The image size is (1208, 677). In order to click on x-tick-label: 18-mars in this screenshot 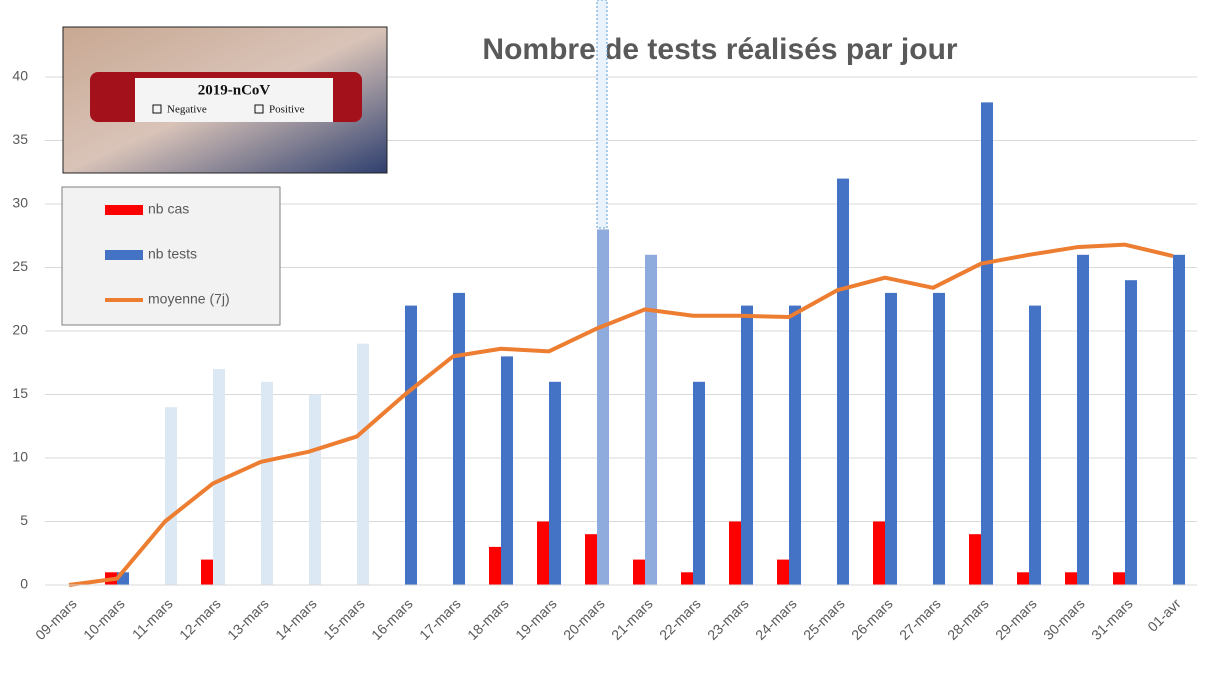, I will do `click(488, 619)`.